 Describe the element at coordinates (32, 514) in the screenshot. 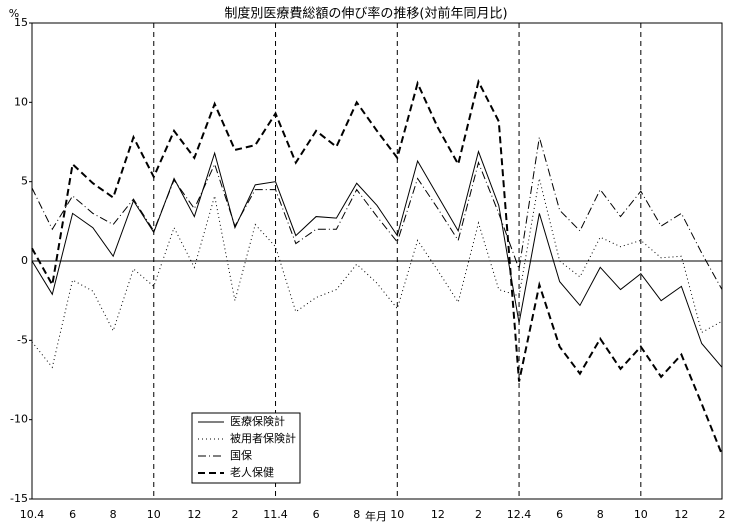

I see `x-tick-label: 10.4` at that location.